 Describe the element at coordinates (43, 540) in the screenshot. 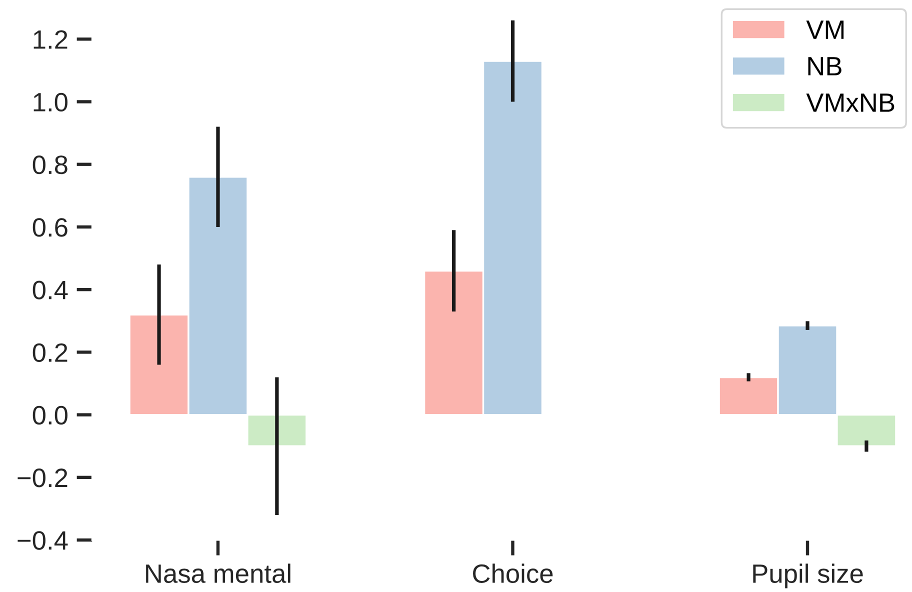

I see `y-tick-label: −0.4` at that location.